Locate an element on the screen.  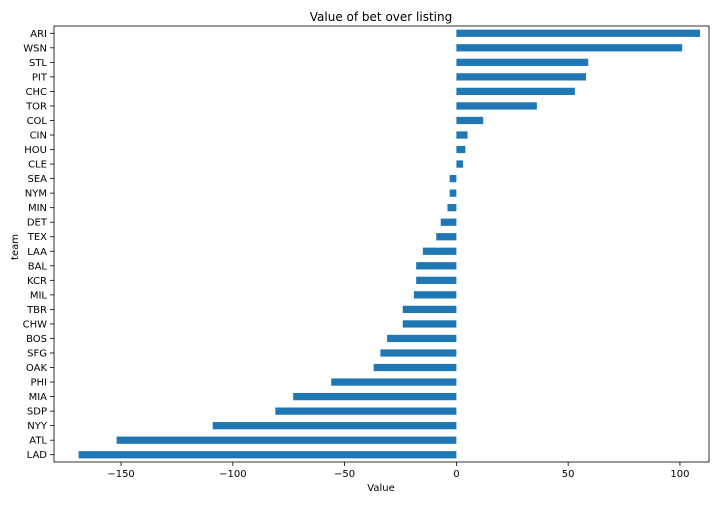
x-tick-label: −150 is located at coordinates (120, 474).